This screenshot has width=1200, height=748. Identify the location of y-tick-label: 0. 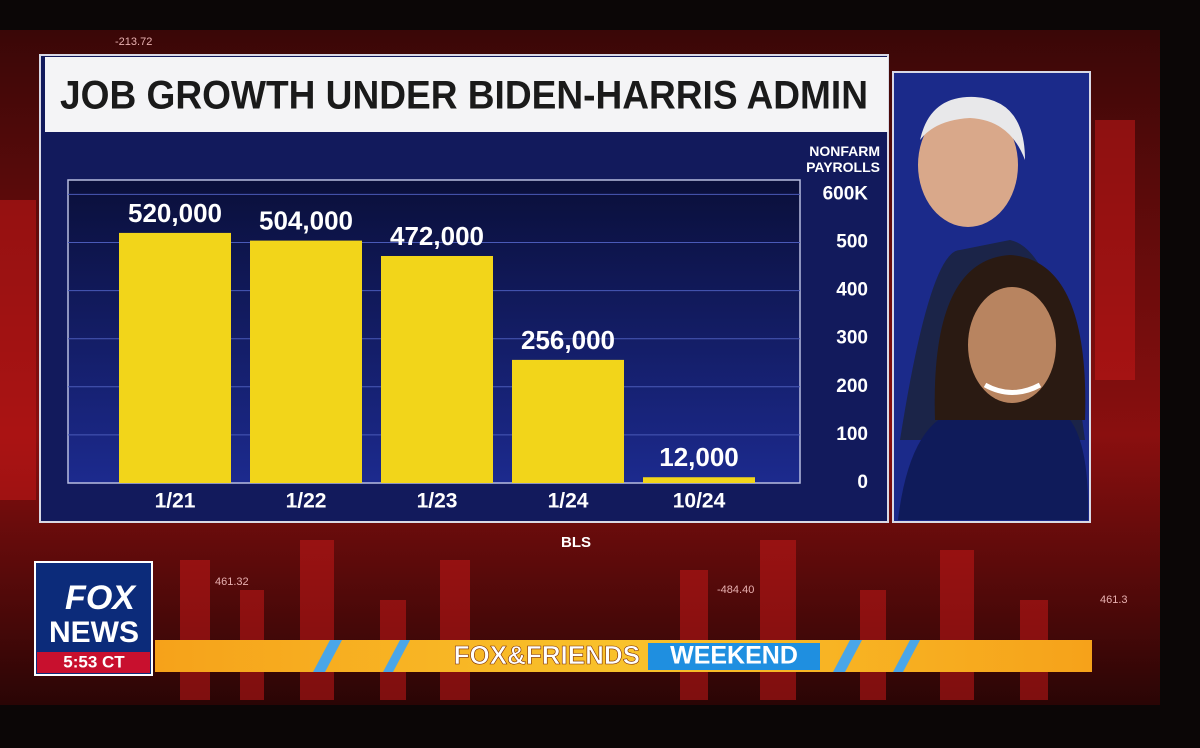
(862, 482).